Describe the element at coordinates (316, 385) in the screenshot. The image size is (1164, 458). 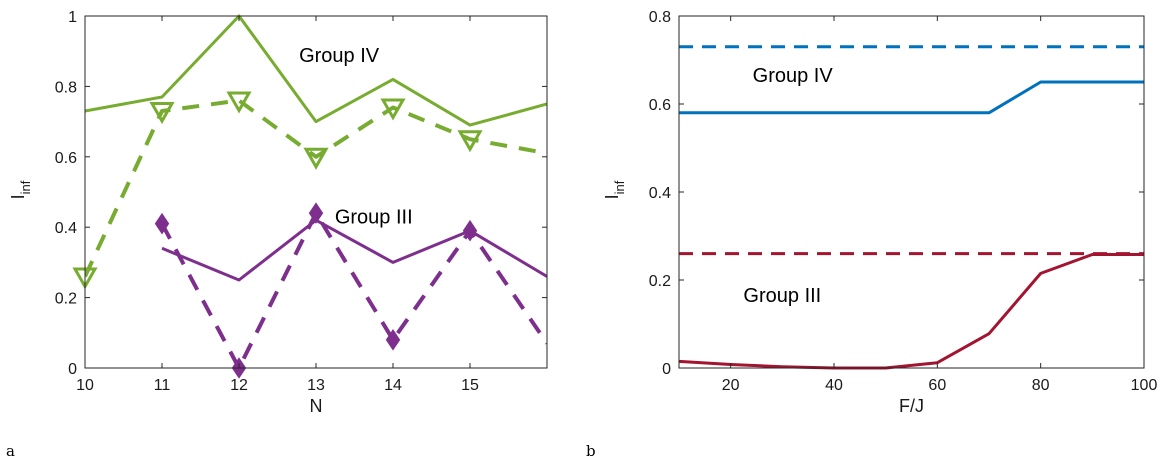
I see `x-tick-label: 13` at that location.